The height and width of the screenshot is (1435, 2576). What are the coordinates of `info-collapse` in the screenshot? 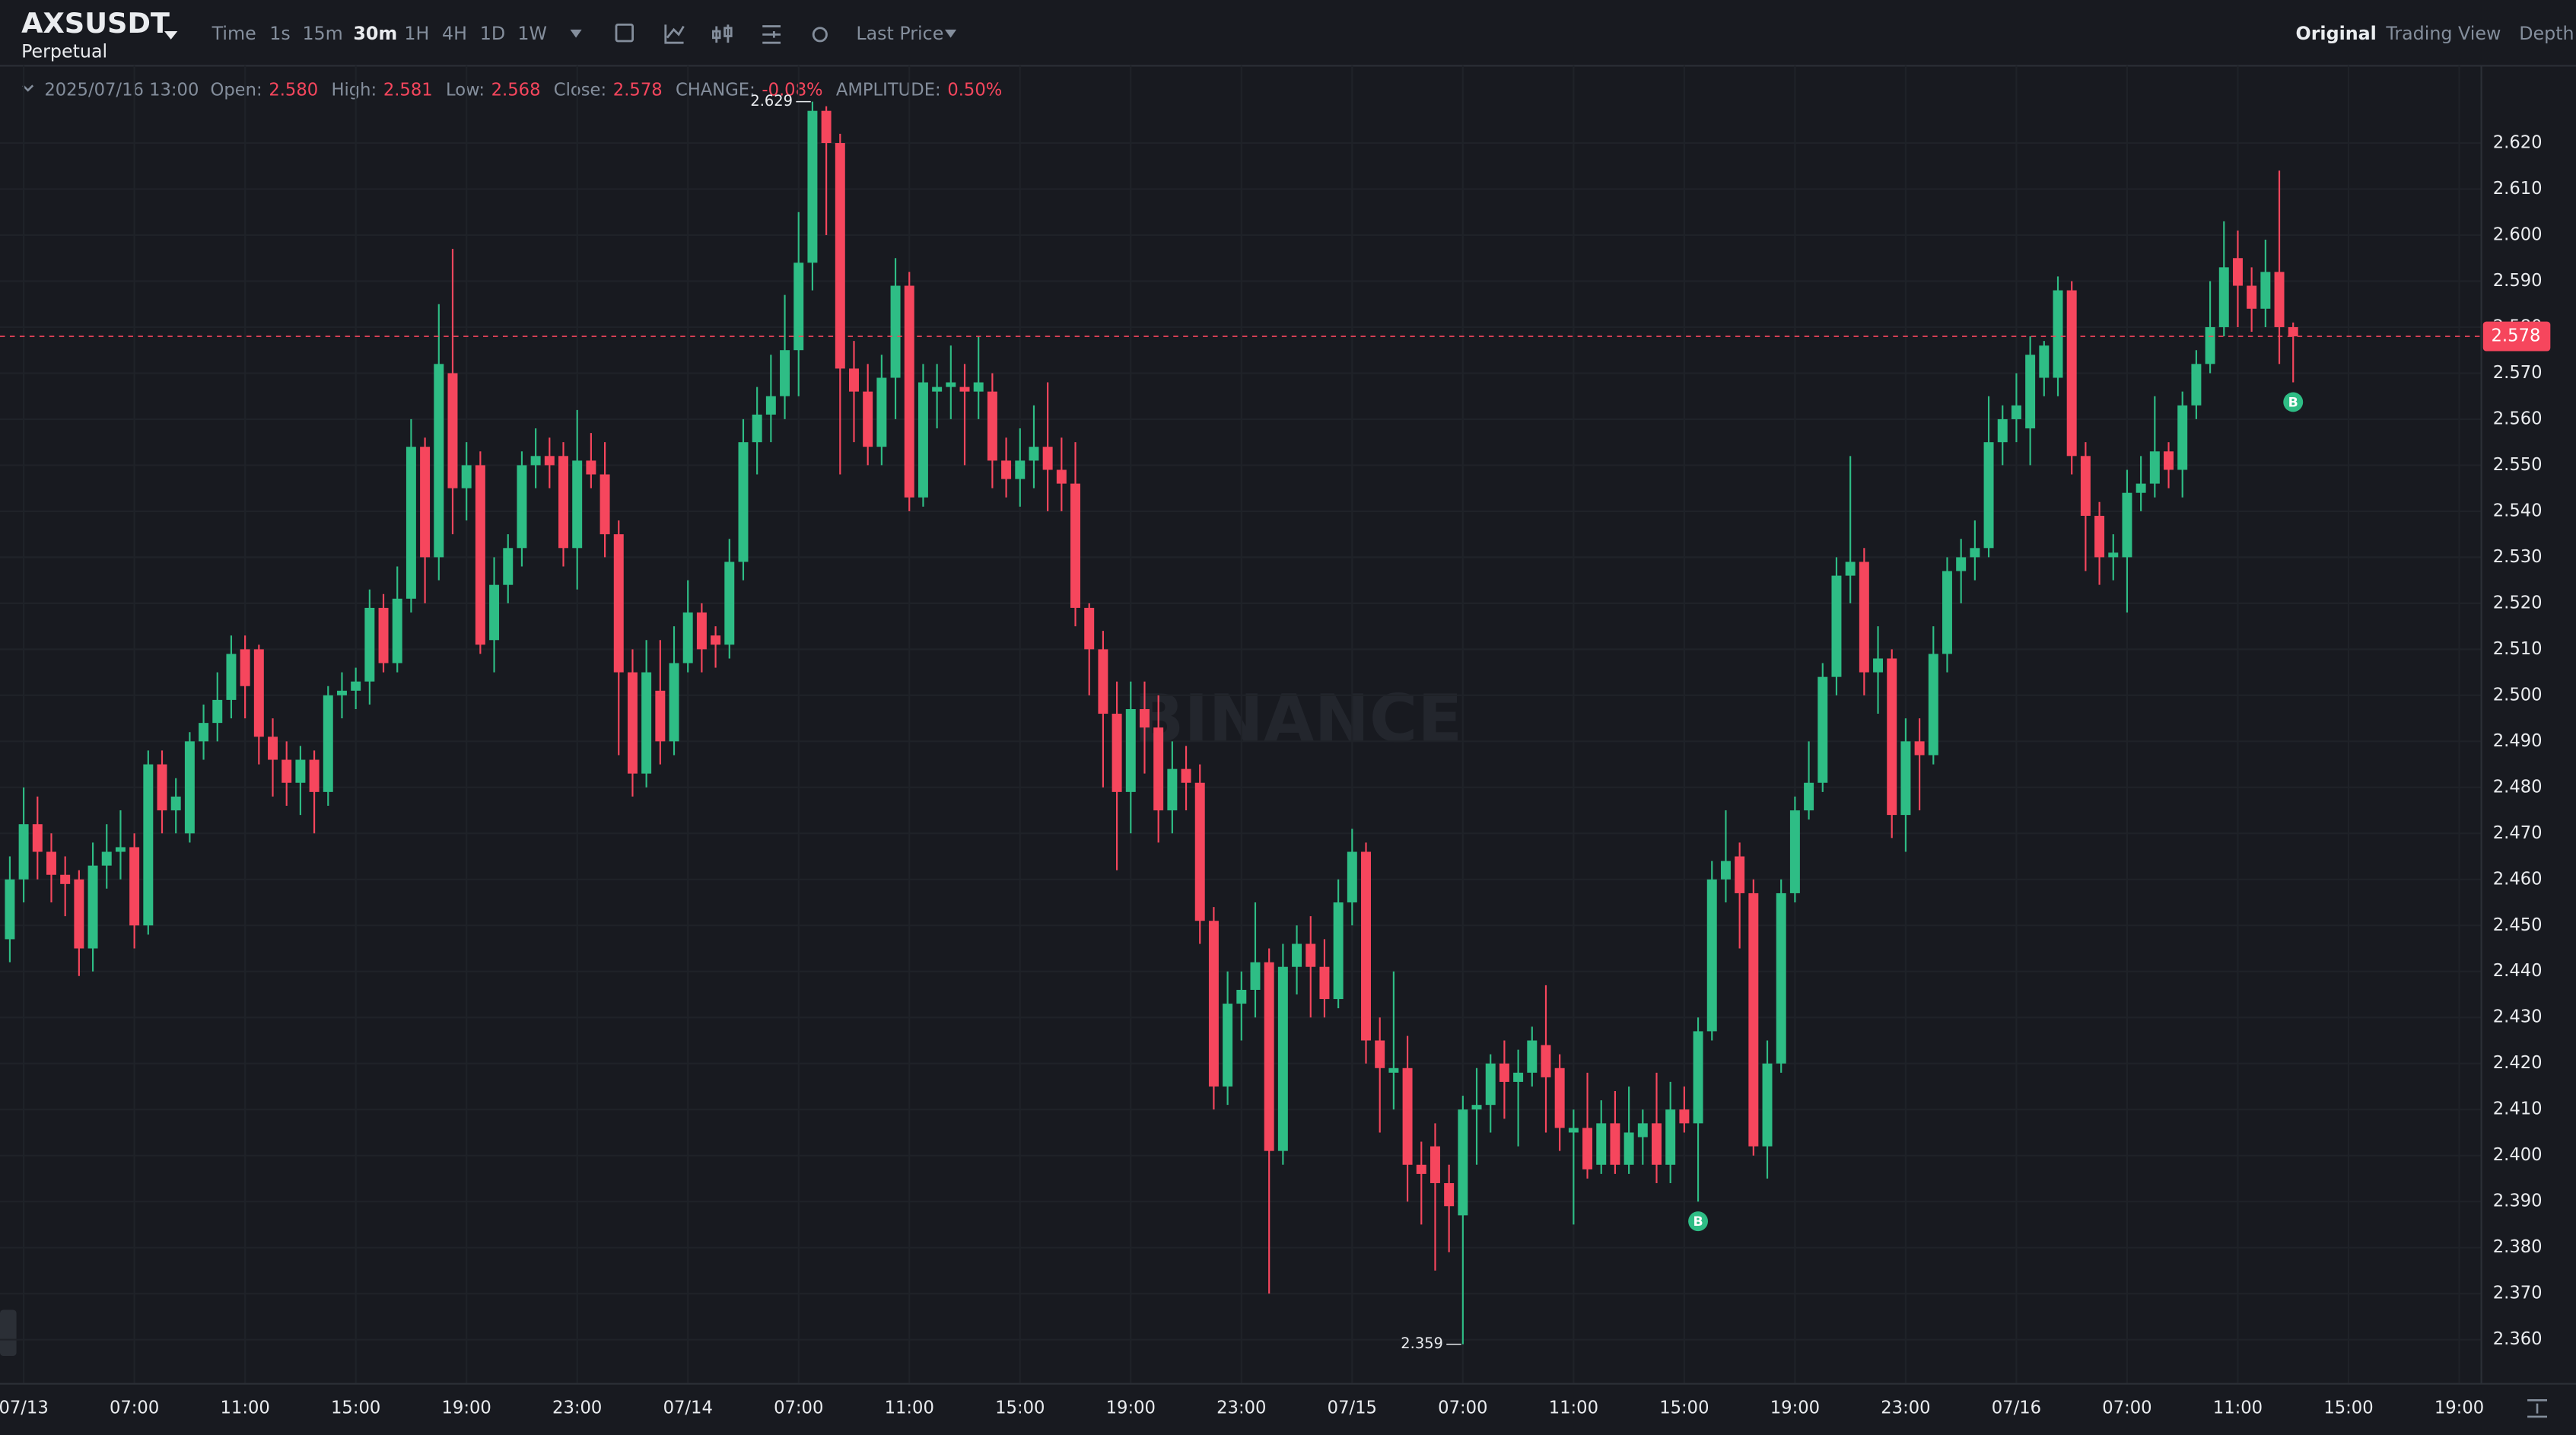 It's located at (28, 88).